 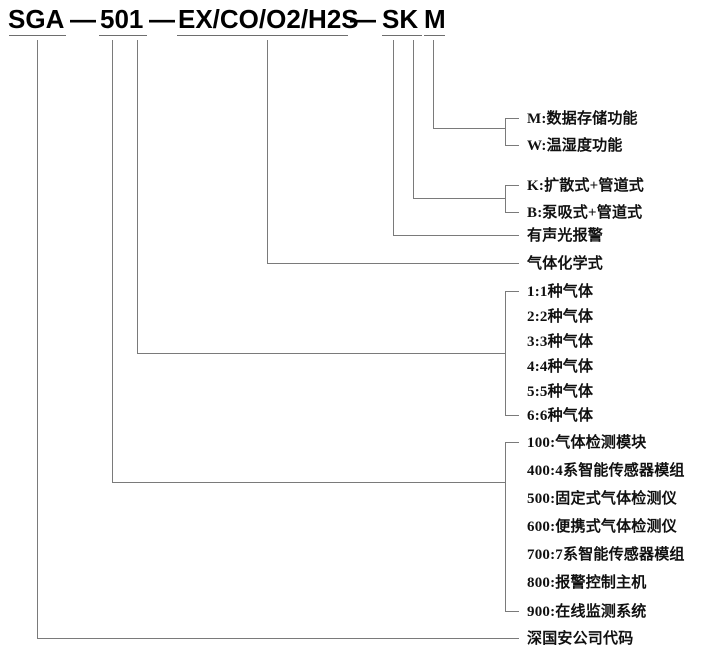 I want to click on label-sampling-mode-k: K:扩散式+管道式, so click(x=586, y=186).